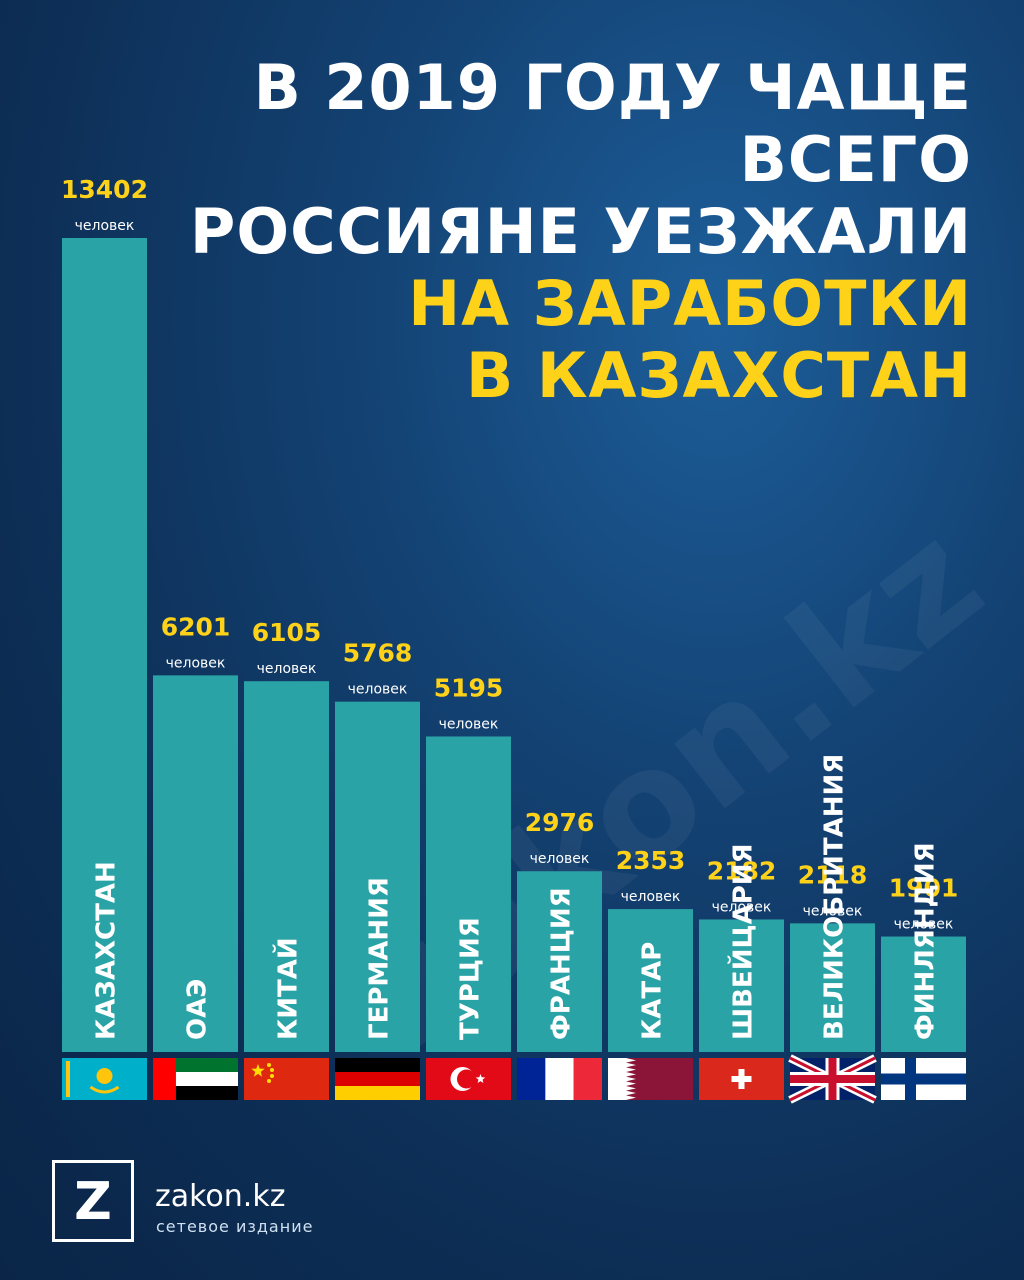 The image size is (1024, 1280). Describe the element at coordinates (651, 860) in the screenshot. I see `value-label: 2353` at that location.